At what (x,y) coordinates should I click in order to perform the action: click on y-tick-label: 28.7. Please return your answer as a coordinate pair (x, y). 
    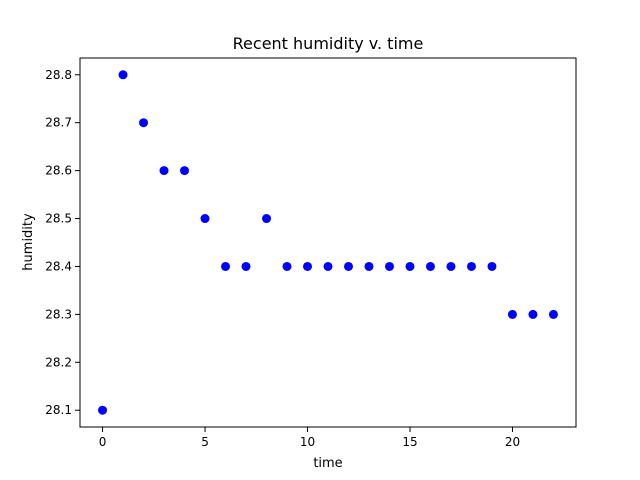
    Looking at the image, I should click on (58, 123).